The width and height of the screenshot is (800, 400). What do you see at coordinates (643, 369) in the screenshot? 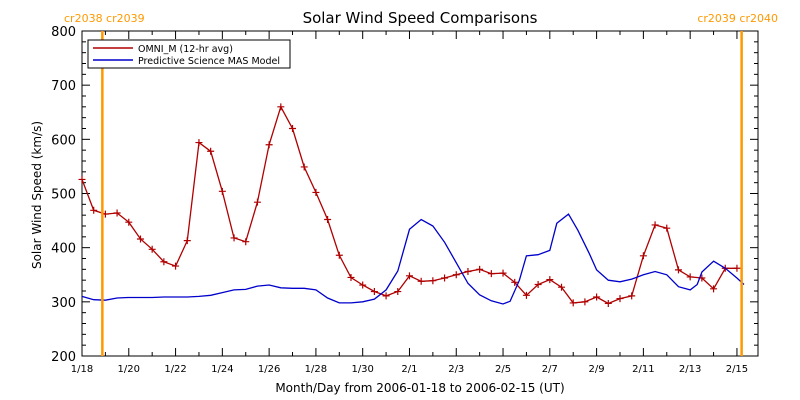
I see `x-tick-label: 2/11` at bounding box center [643, 369].